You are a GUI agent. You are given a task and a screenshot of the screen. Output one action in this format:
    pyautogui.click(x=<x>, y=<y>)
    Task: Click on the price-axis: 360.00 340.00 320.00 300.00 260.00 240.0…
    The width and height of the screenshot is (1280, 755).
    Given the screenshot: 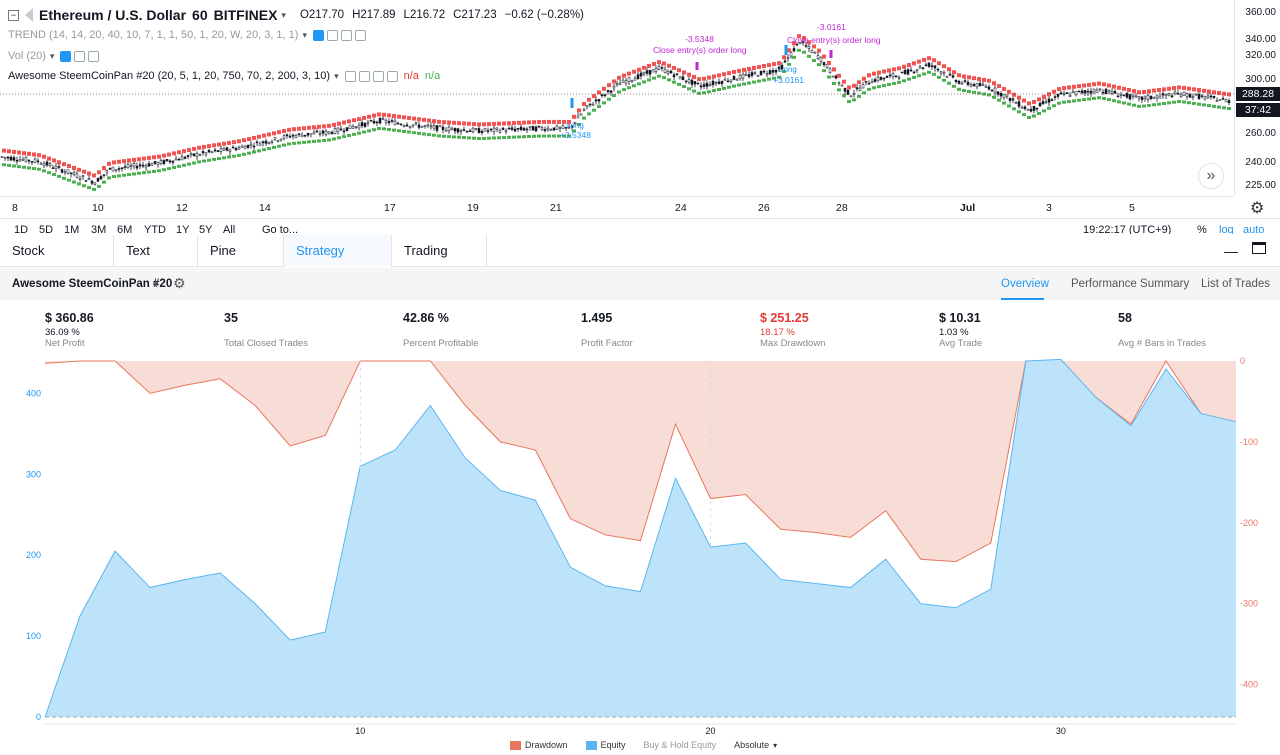 What is the action you would take?
    pyautogui.click(x=1257, y=97)
    